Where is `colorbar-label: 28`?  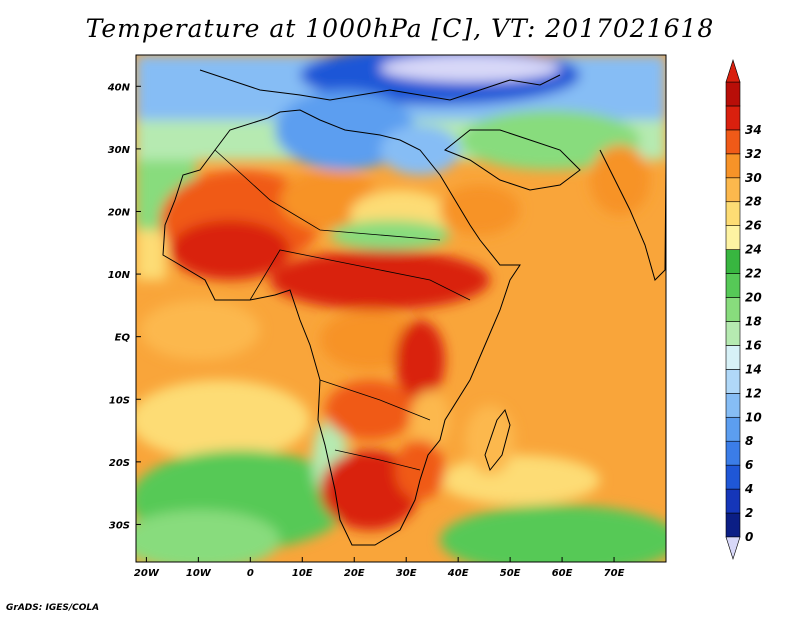
colorbar-label: 28 is located at coordinates (753, 202).